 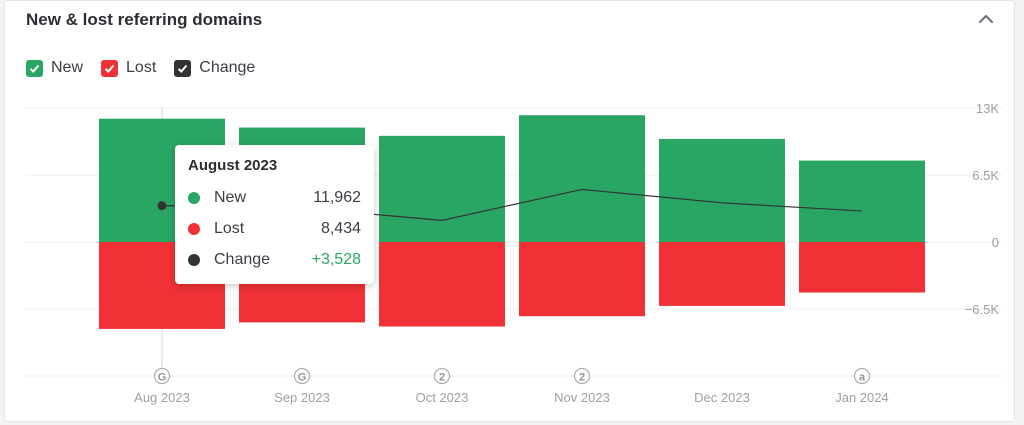 What do you see at coordinates (274, 228) in the screenshot?
I see `tooltip-row-lost: Lost 8,434` at bounding box center [274, 228].